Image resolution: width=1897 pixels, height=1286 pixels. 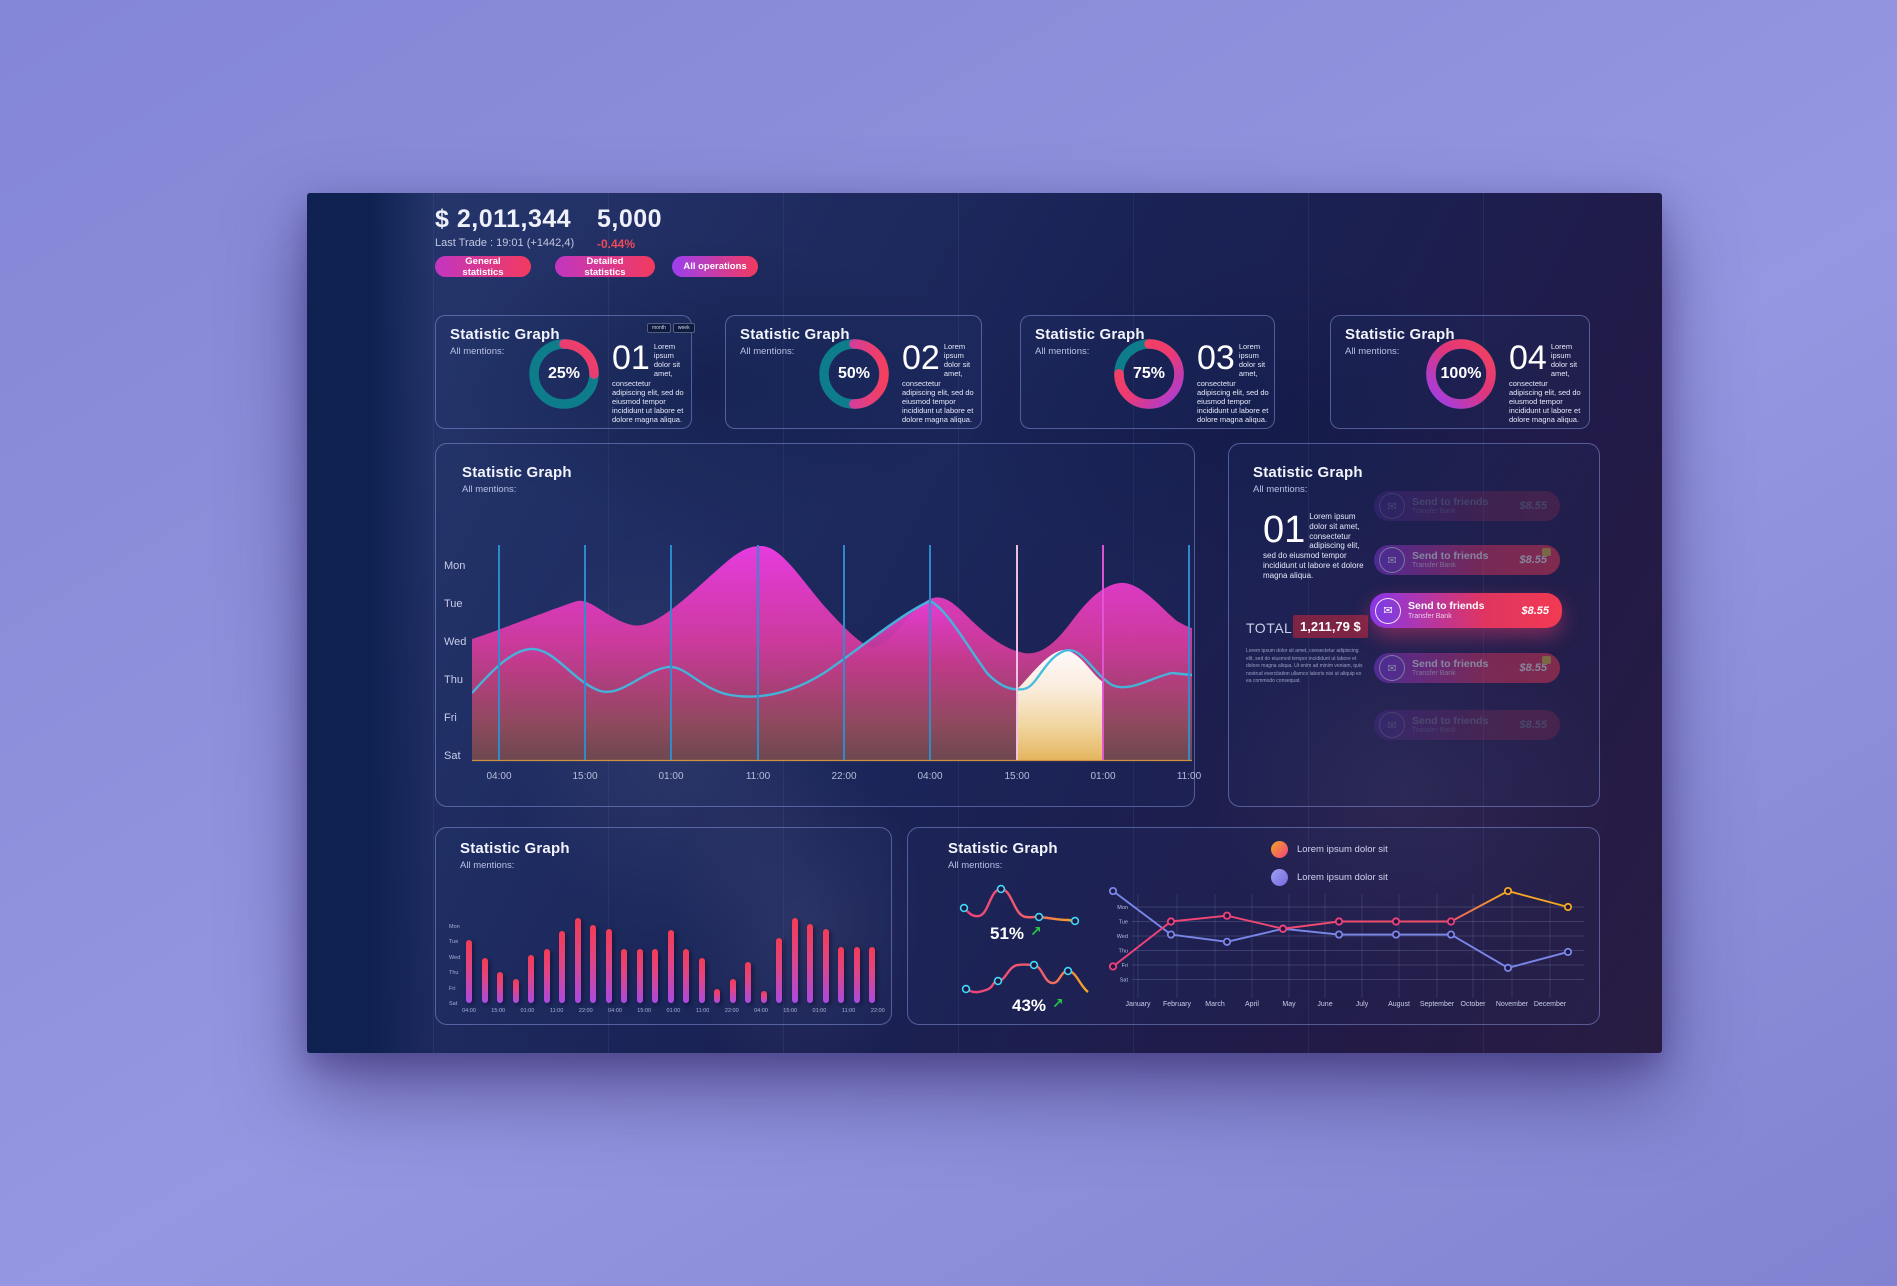 What do you see at coordinates (1461, 373) in the screenshot?
I see `donut-percent: 100%` at bounding box center [1461, 373].